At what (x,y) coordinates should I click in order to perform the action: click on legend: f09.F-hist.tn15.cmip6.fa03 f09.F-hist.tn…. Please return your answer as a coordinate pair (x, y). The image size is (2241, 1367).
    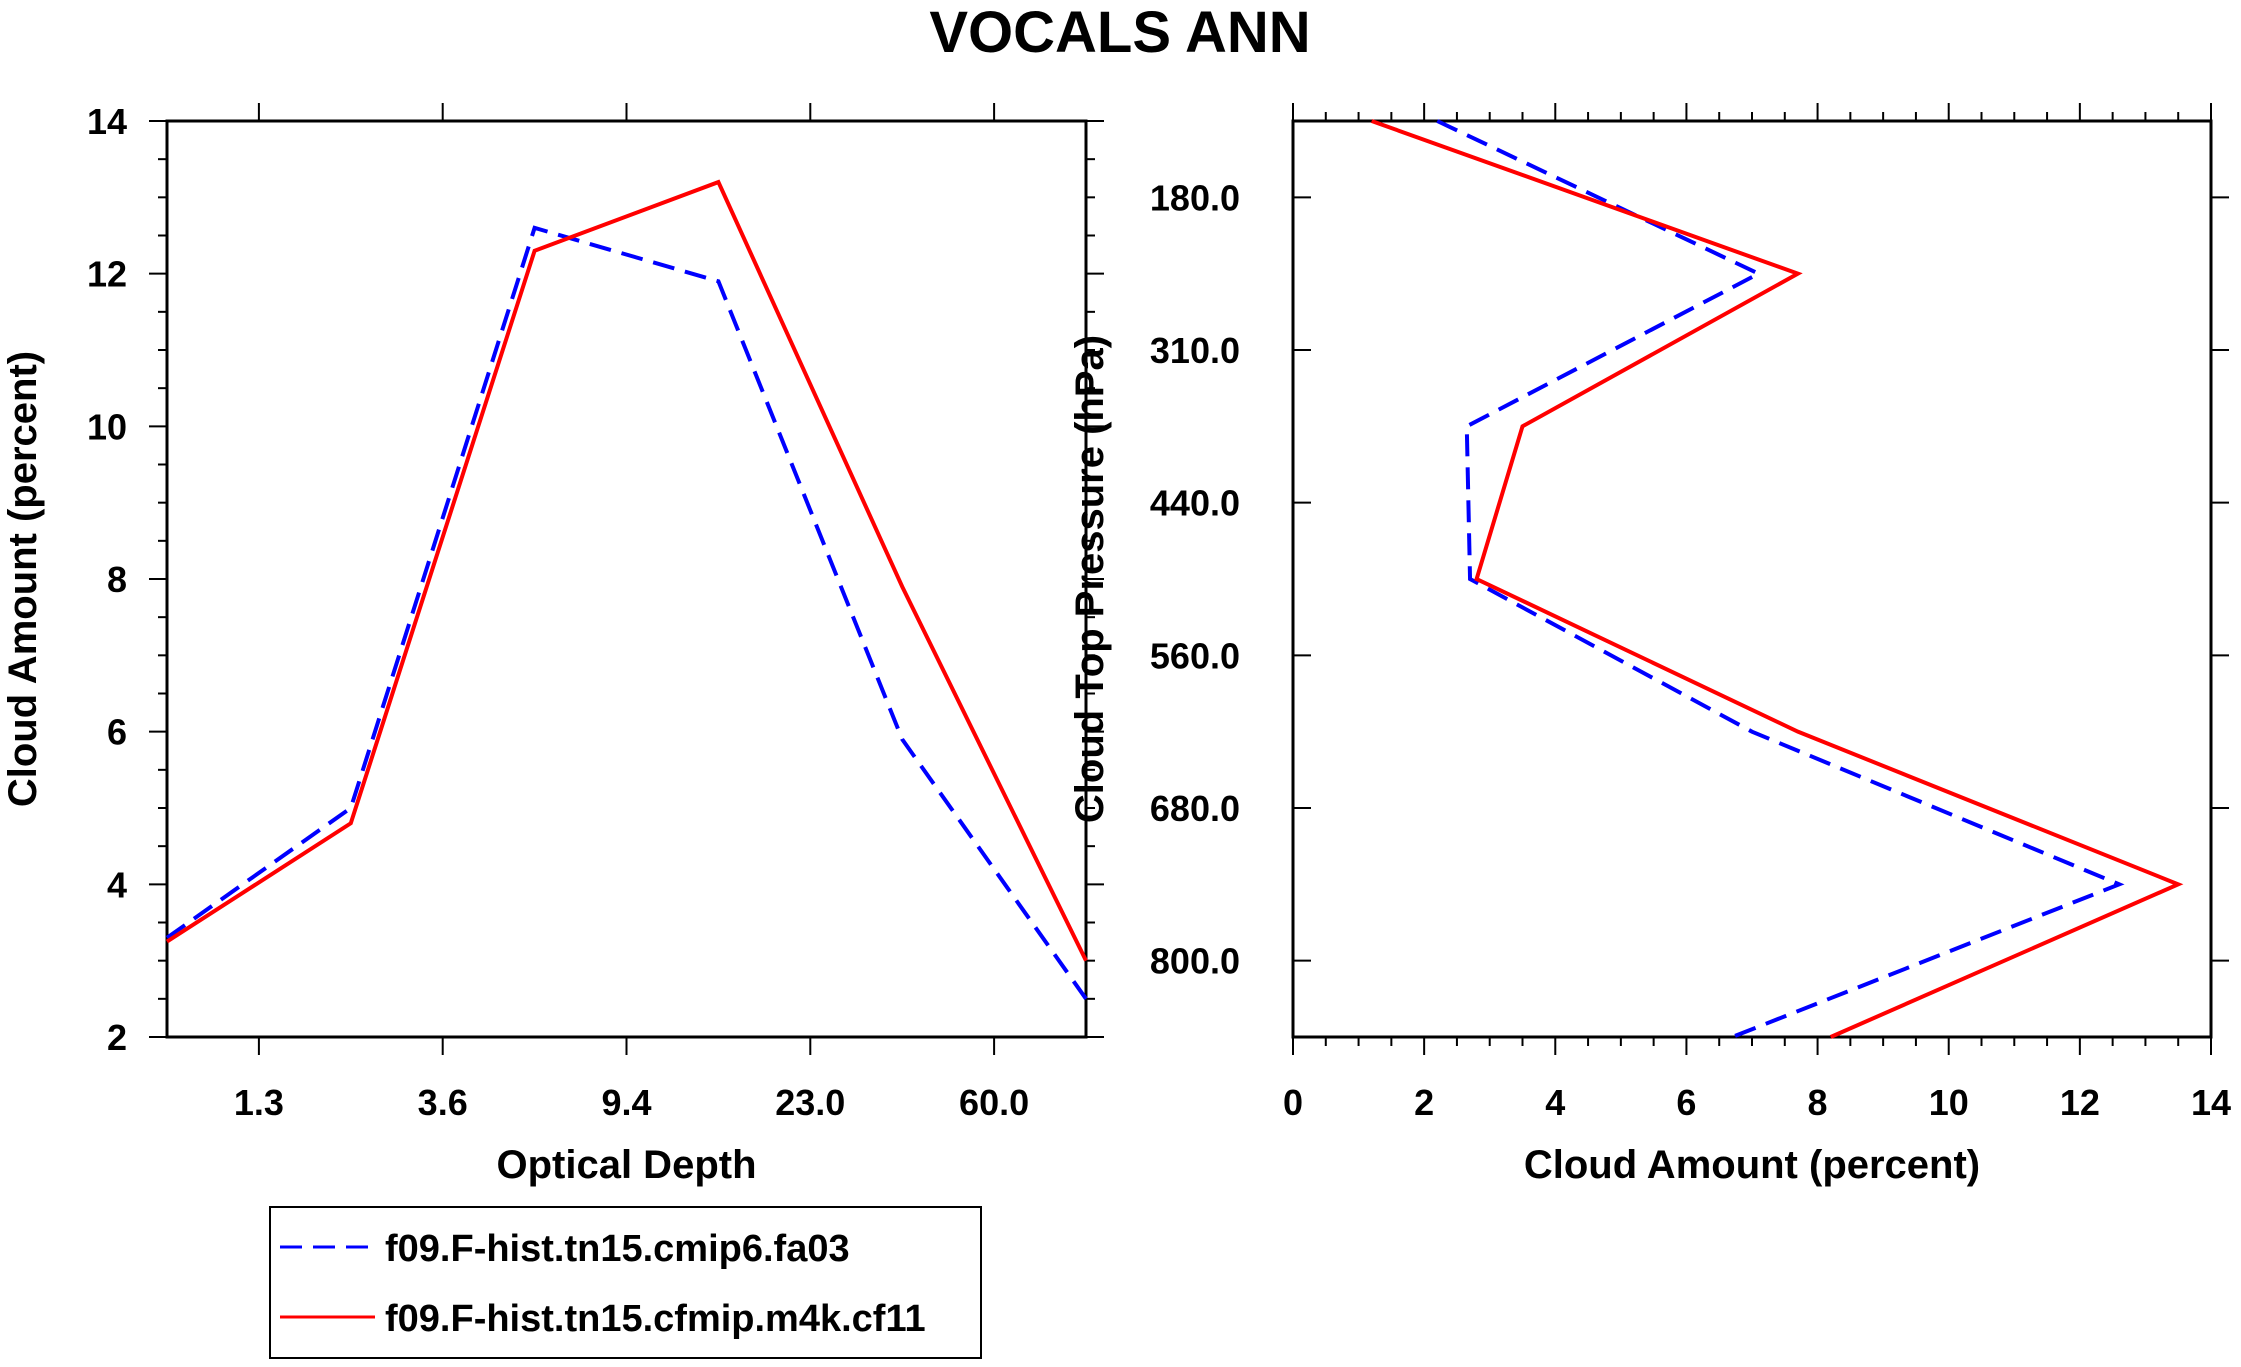
    Looking at the image, I should click on (625, 1282).